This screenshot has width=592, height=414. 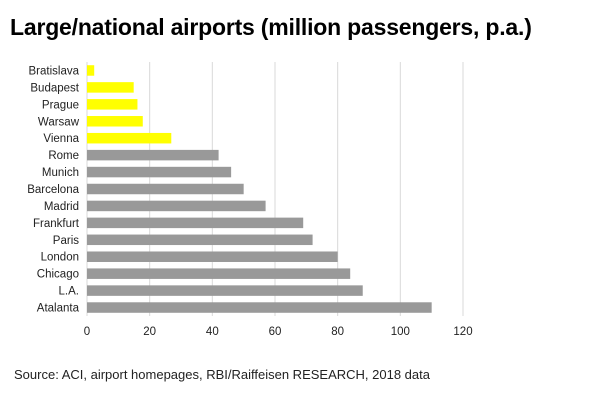 What do you see at coordinates (176, 206) in the screenshot?
I see `bar-madrid` at bounding box center [176, 206].